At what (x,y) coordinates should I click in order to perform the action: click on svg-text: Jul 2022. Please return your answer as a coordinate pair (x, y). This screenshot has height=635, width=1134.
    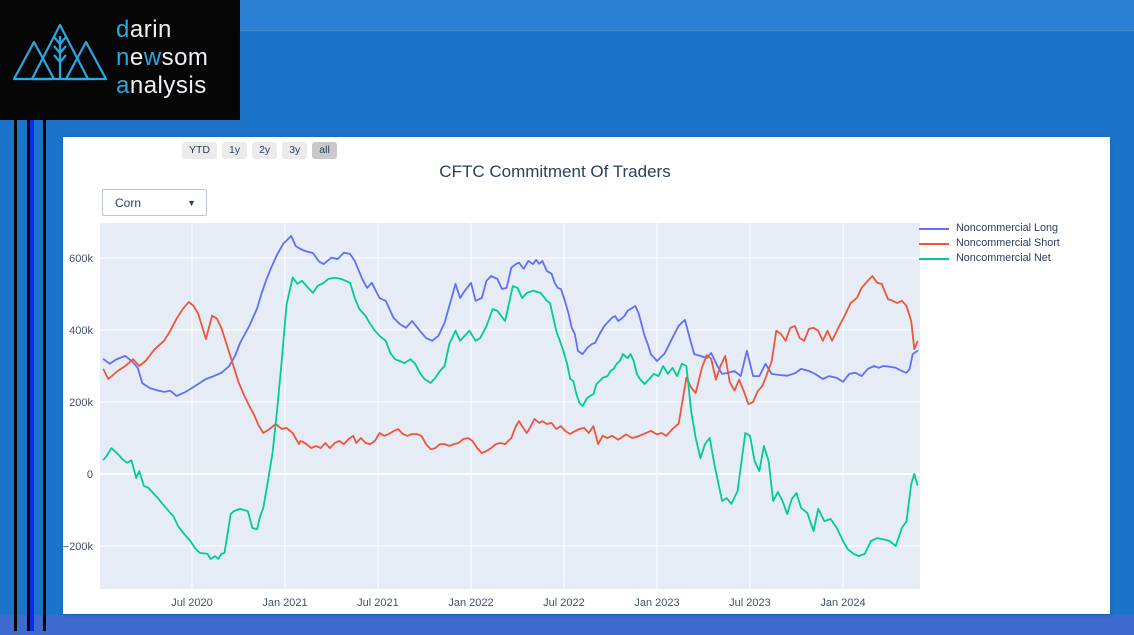
    Looking at the image, I should click on (564, 603).